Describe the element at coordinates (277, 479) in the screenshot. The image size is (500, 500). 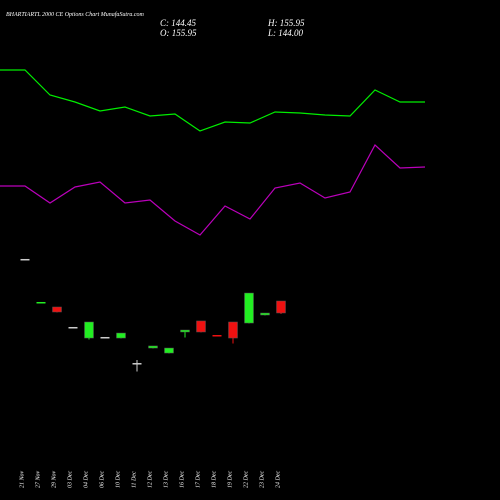
I see `x-tick-label: 24 Dec` at that location.